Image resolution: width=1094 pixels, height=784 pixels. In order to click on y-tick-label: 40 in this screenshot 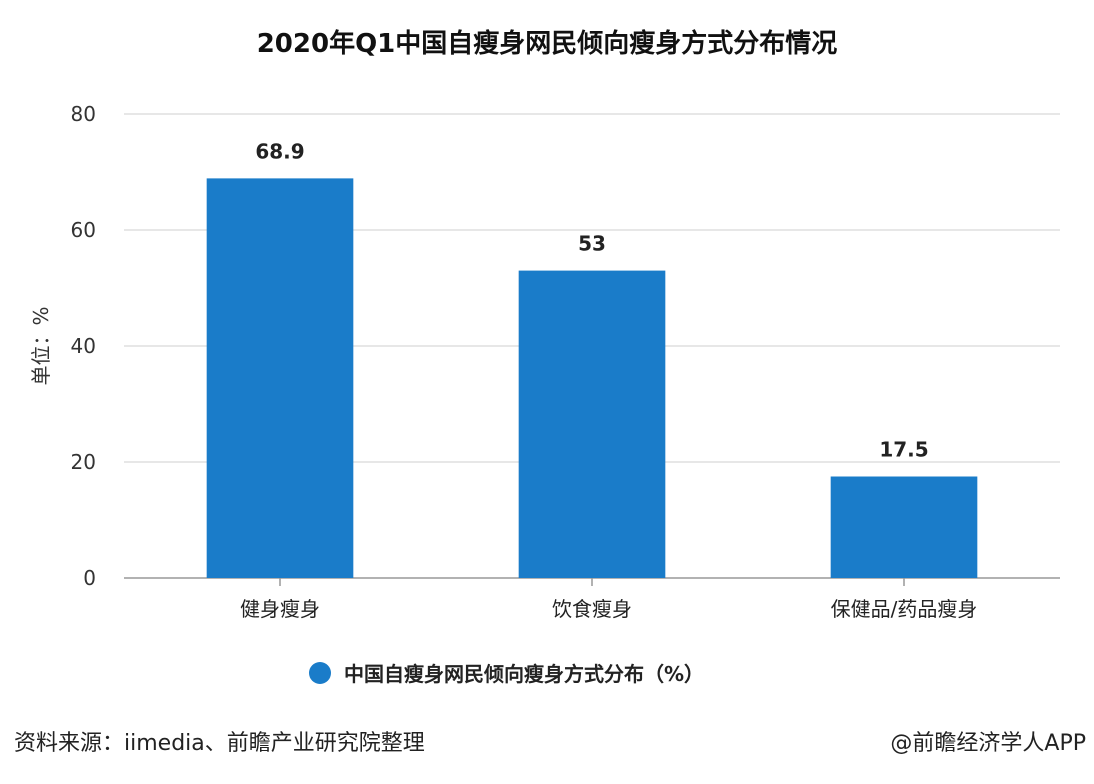, I will do `click(83, 346)`.